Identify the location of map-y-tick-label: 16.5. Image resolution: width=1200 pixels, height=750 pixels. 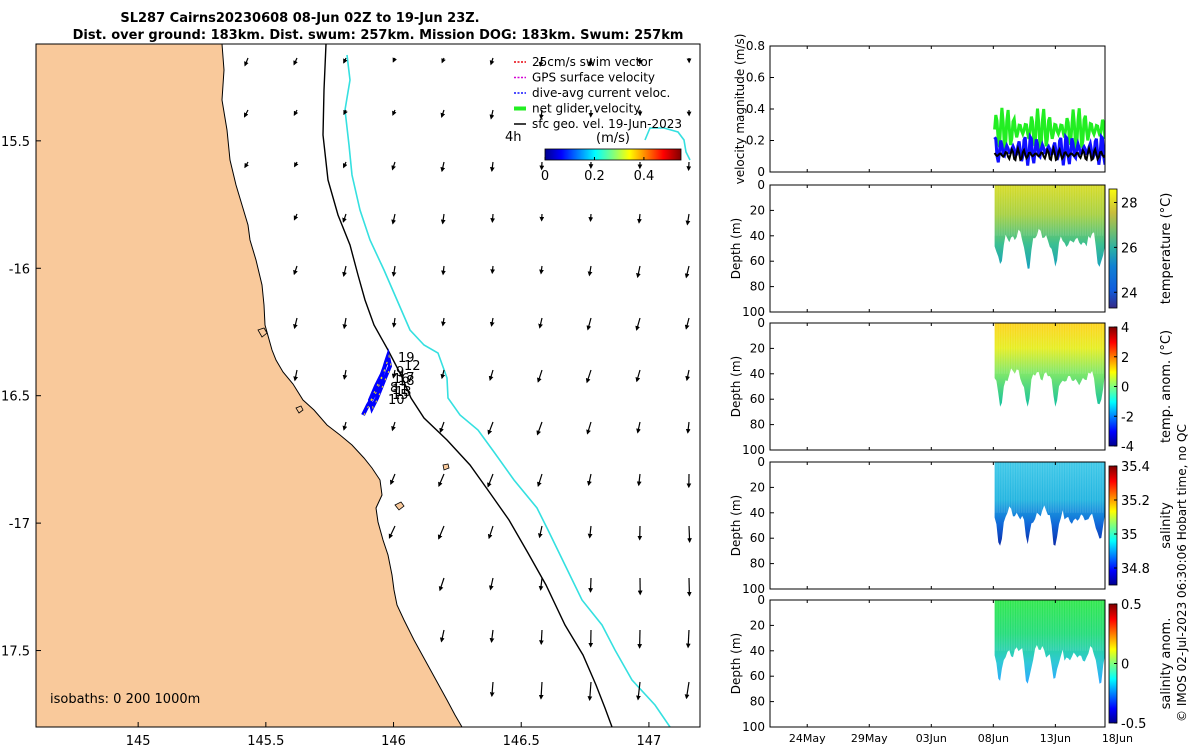
(15, 397).